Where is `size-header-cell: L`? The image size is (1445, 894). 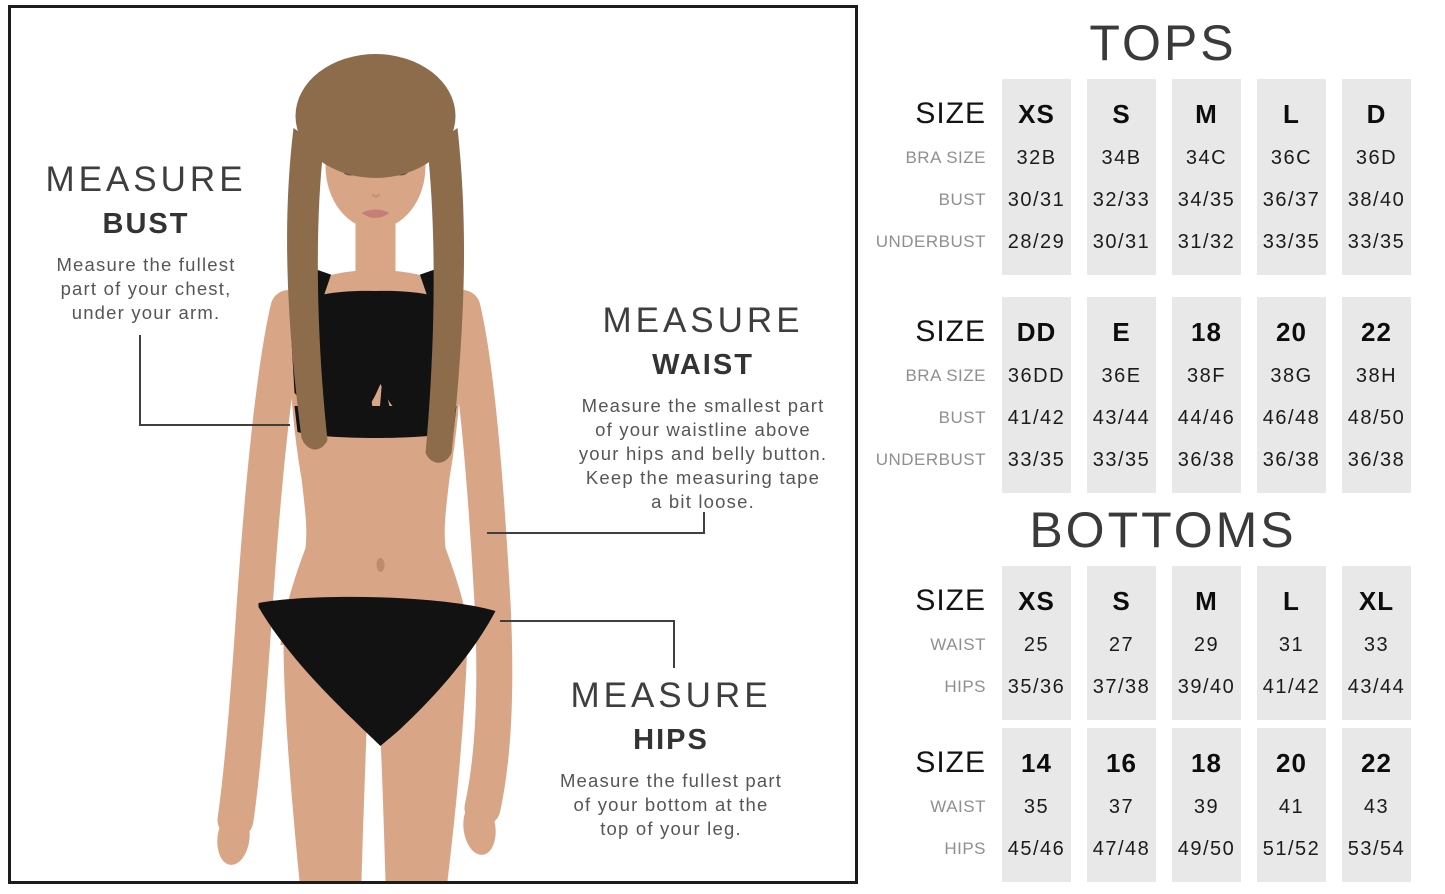
size-header-cell: L is located at coordinates (1291, 113).